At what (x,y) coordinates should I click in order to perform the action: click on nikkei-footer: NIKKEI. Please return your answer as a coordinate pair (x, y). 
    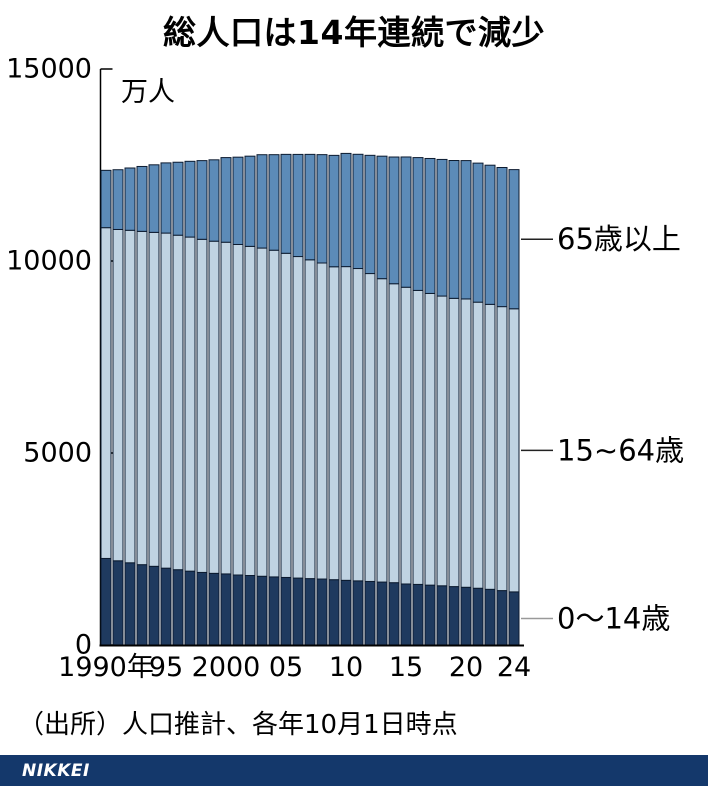
    Looking at the image, I should click on (354, 770).